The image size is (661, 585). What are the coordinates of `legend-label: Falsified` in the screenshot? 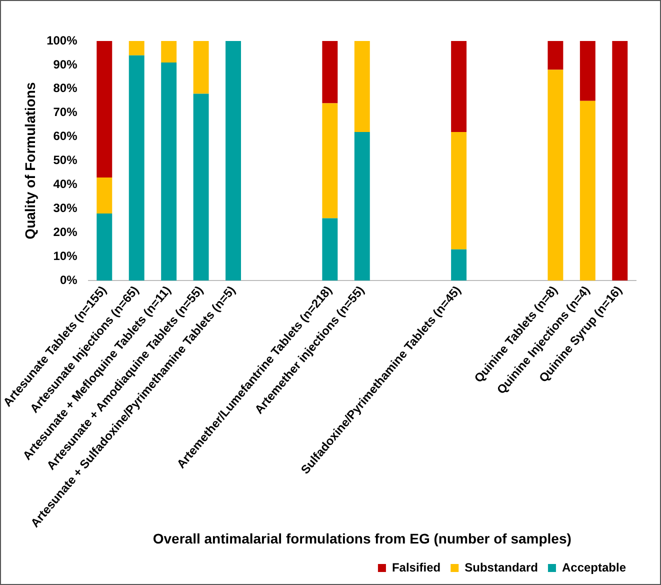 It's located at (416, 567).